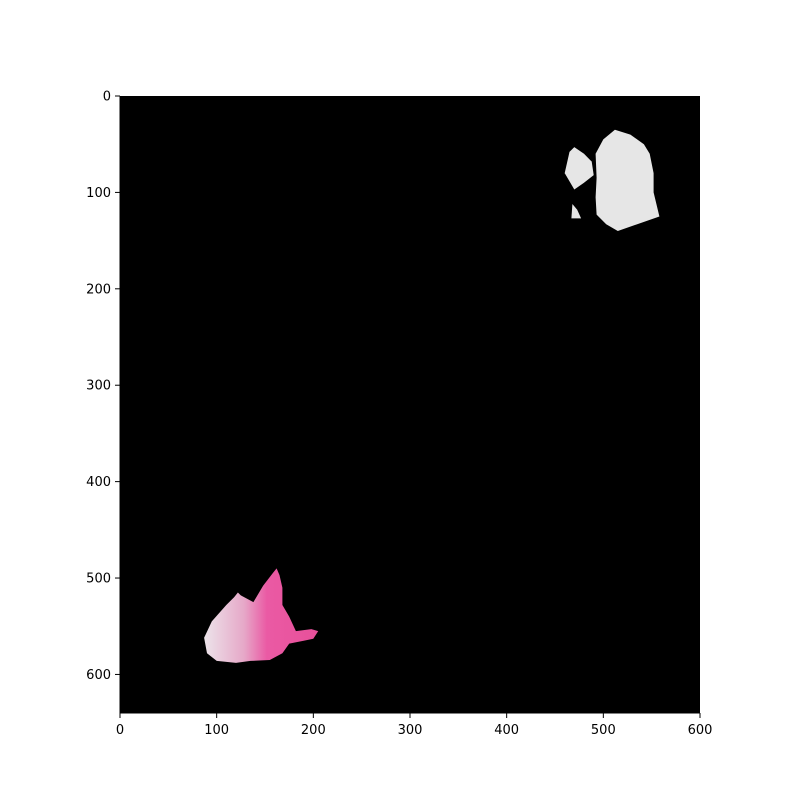 The image size is (800, 800). What do you see at coordinates (313, 730) in the screenshot?
I see `x-tick-label: 200` at bounding box center [313, 730].